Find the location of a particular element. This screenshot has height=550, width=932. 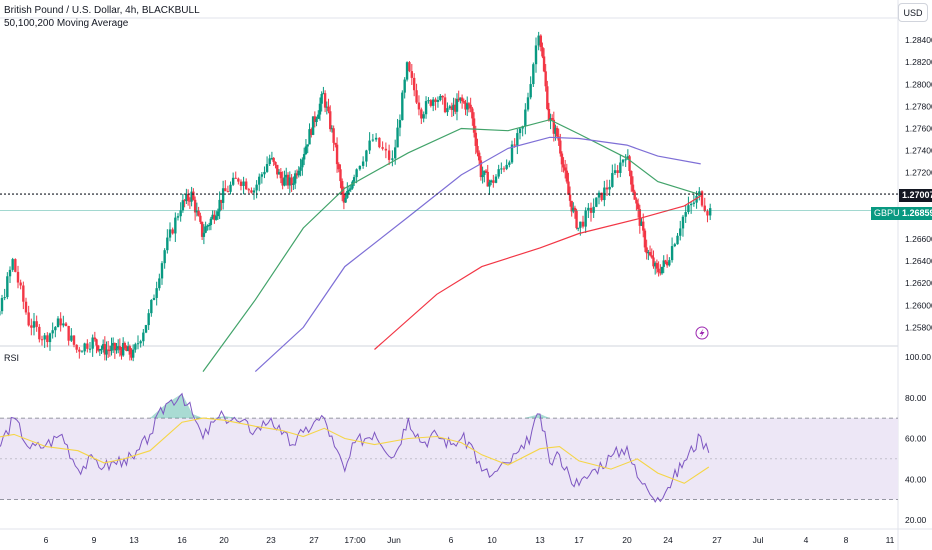

rsi-tick-label: 80.00 is located at coordinates (916, 398).